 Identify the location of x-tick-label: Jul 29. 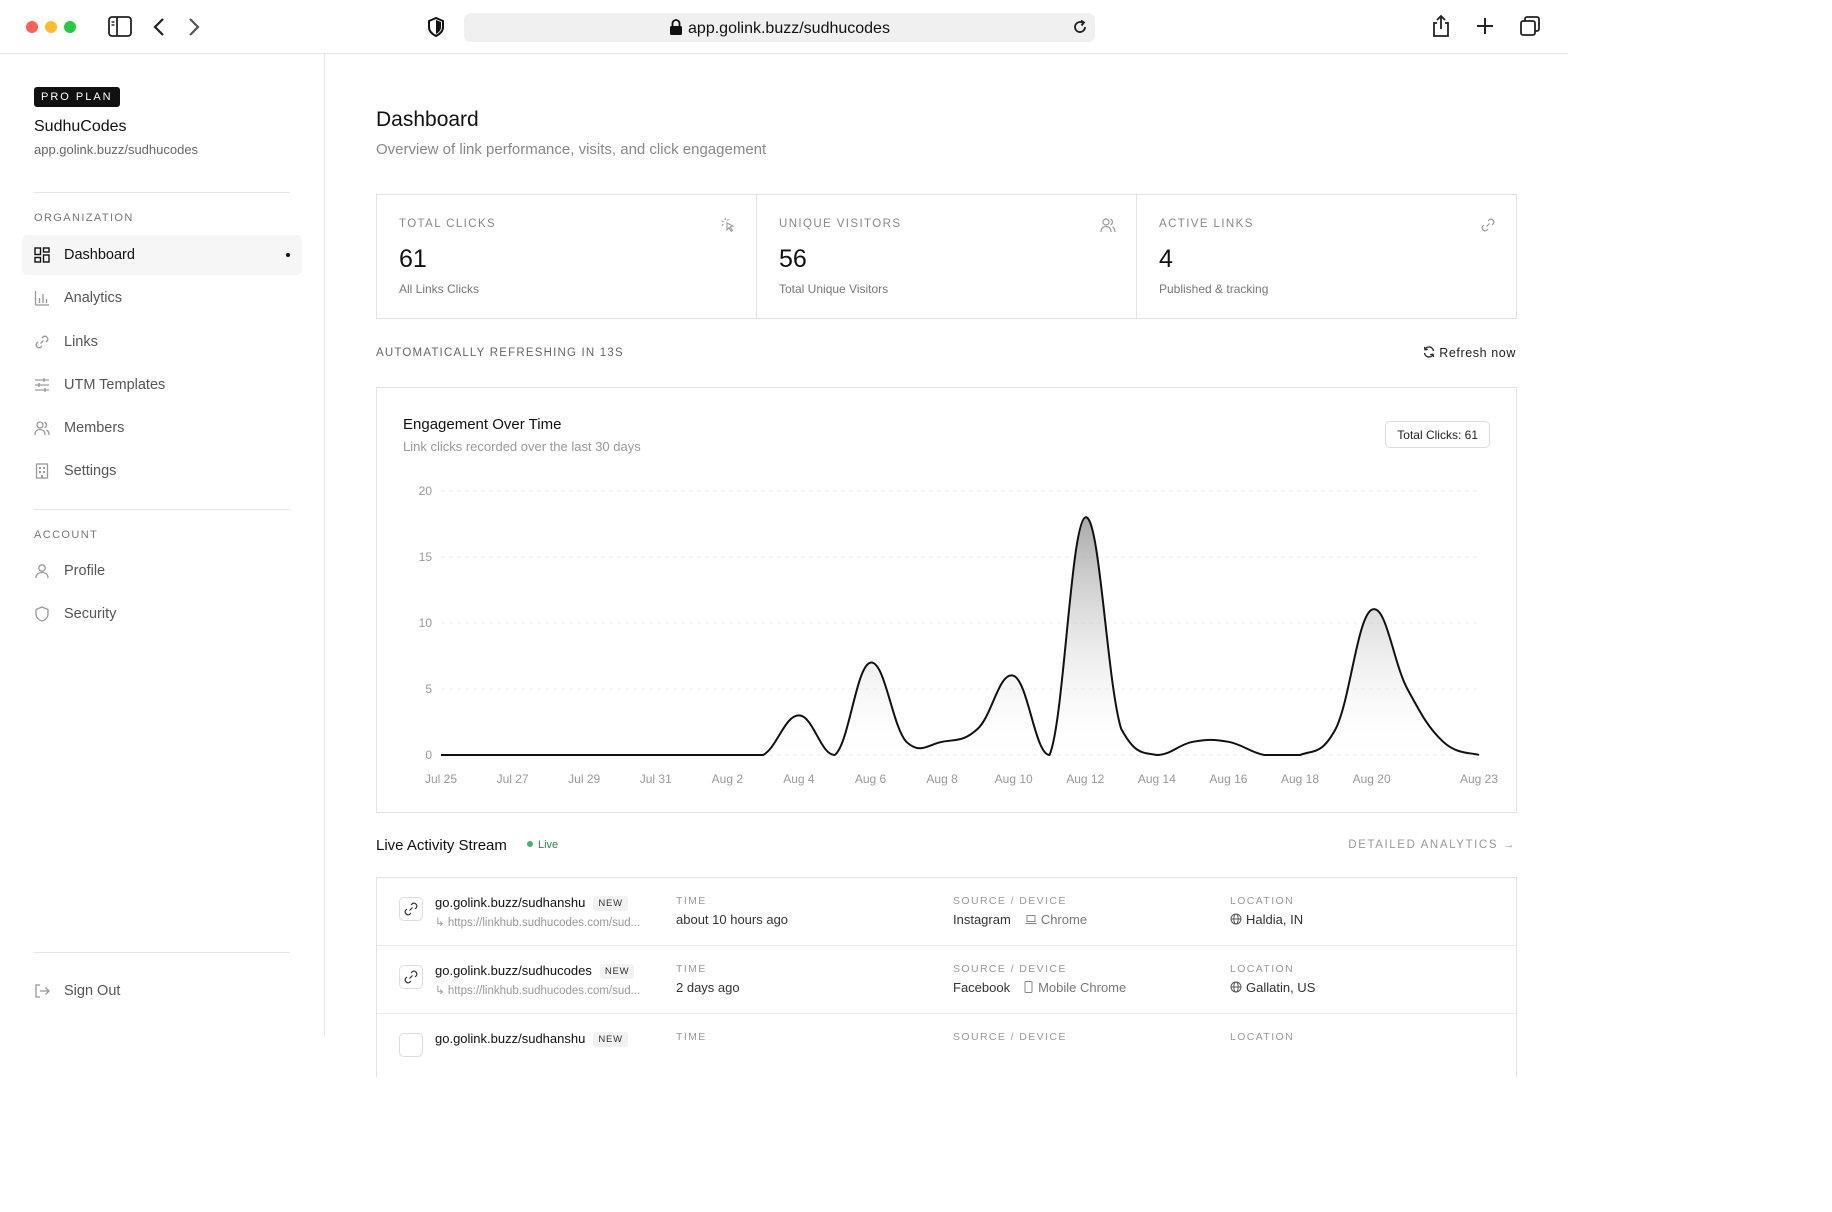
(584, 779).